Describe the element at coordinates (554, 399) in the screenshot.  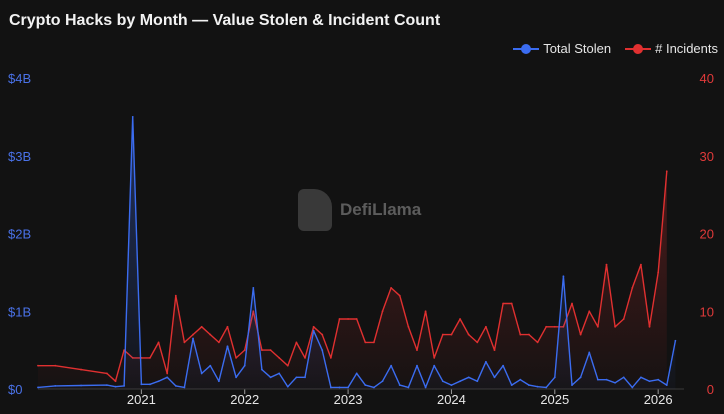
I see `x-tick-label: 2025` at that location.